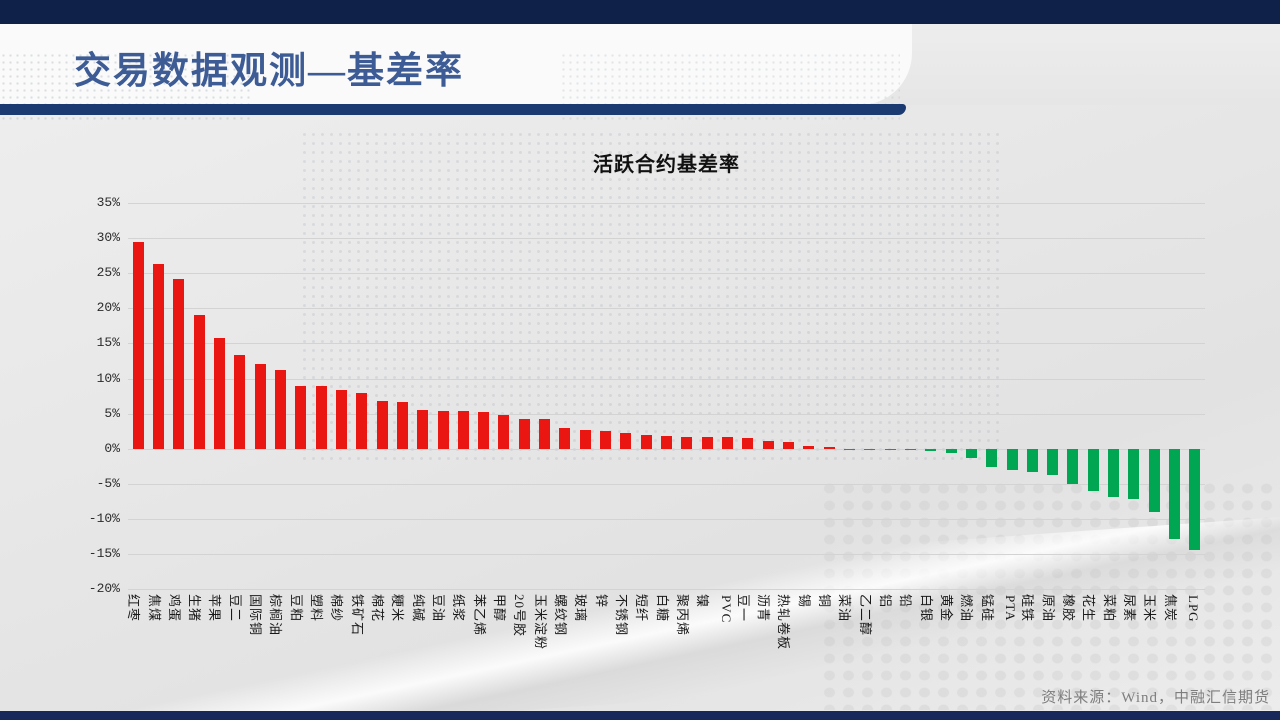 This screenshot has height=720, width=1280. What do you see at coordinates (453, 109) in the screenshot?
I see `header-divider-line` at bounding box center [453, 109].